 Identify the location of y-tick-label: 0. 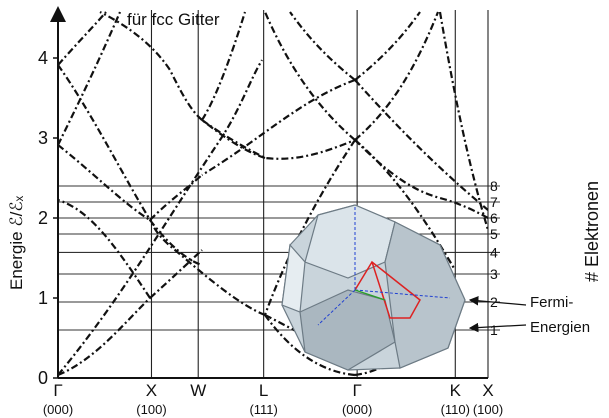
(43, 378).